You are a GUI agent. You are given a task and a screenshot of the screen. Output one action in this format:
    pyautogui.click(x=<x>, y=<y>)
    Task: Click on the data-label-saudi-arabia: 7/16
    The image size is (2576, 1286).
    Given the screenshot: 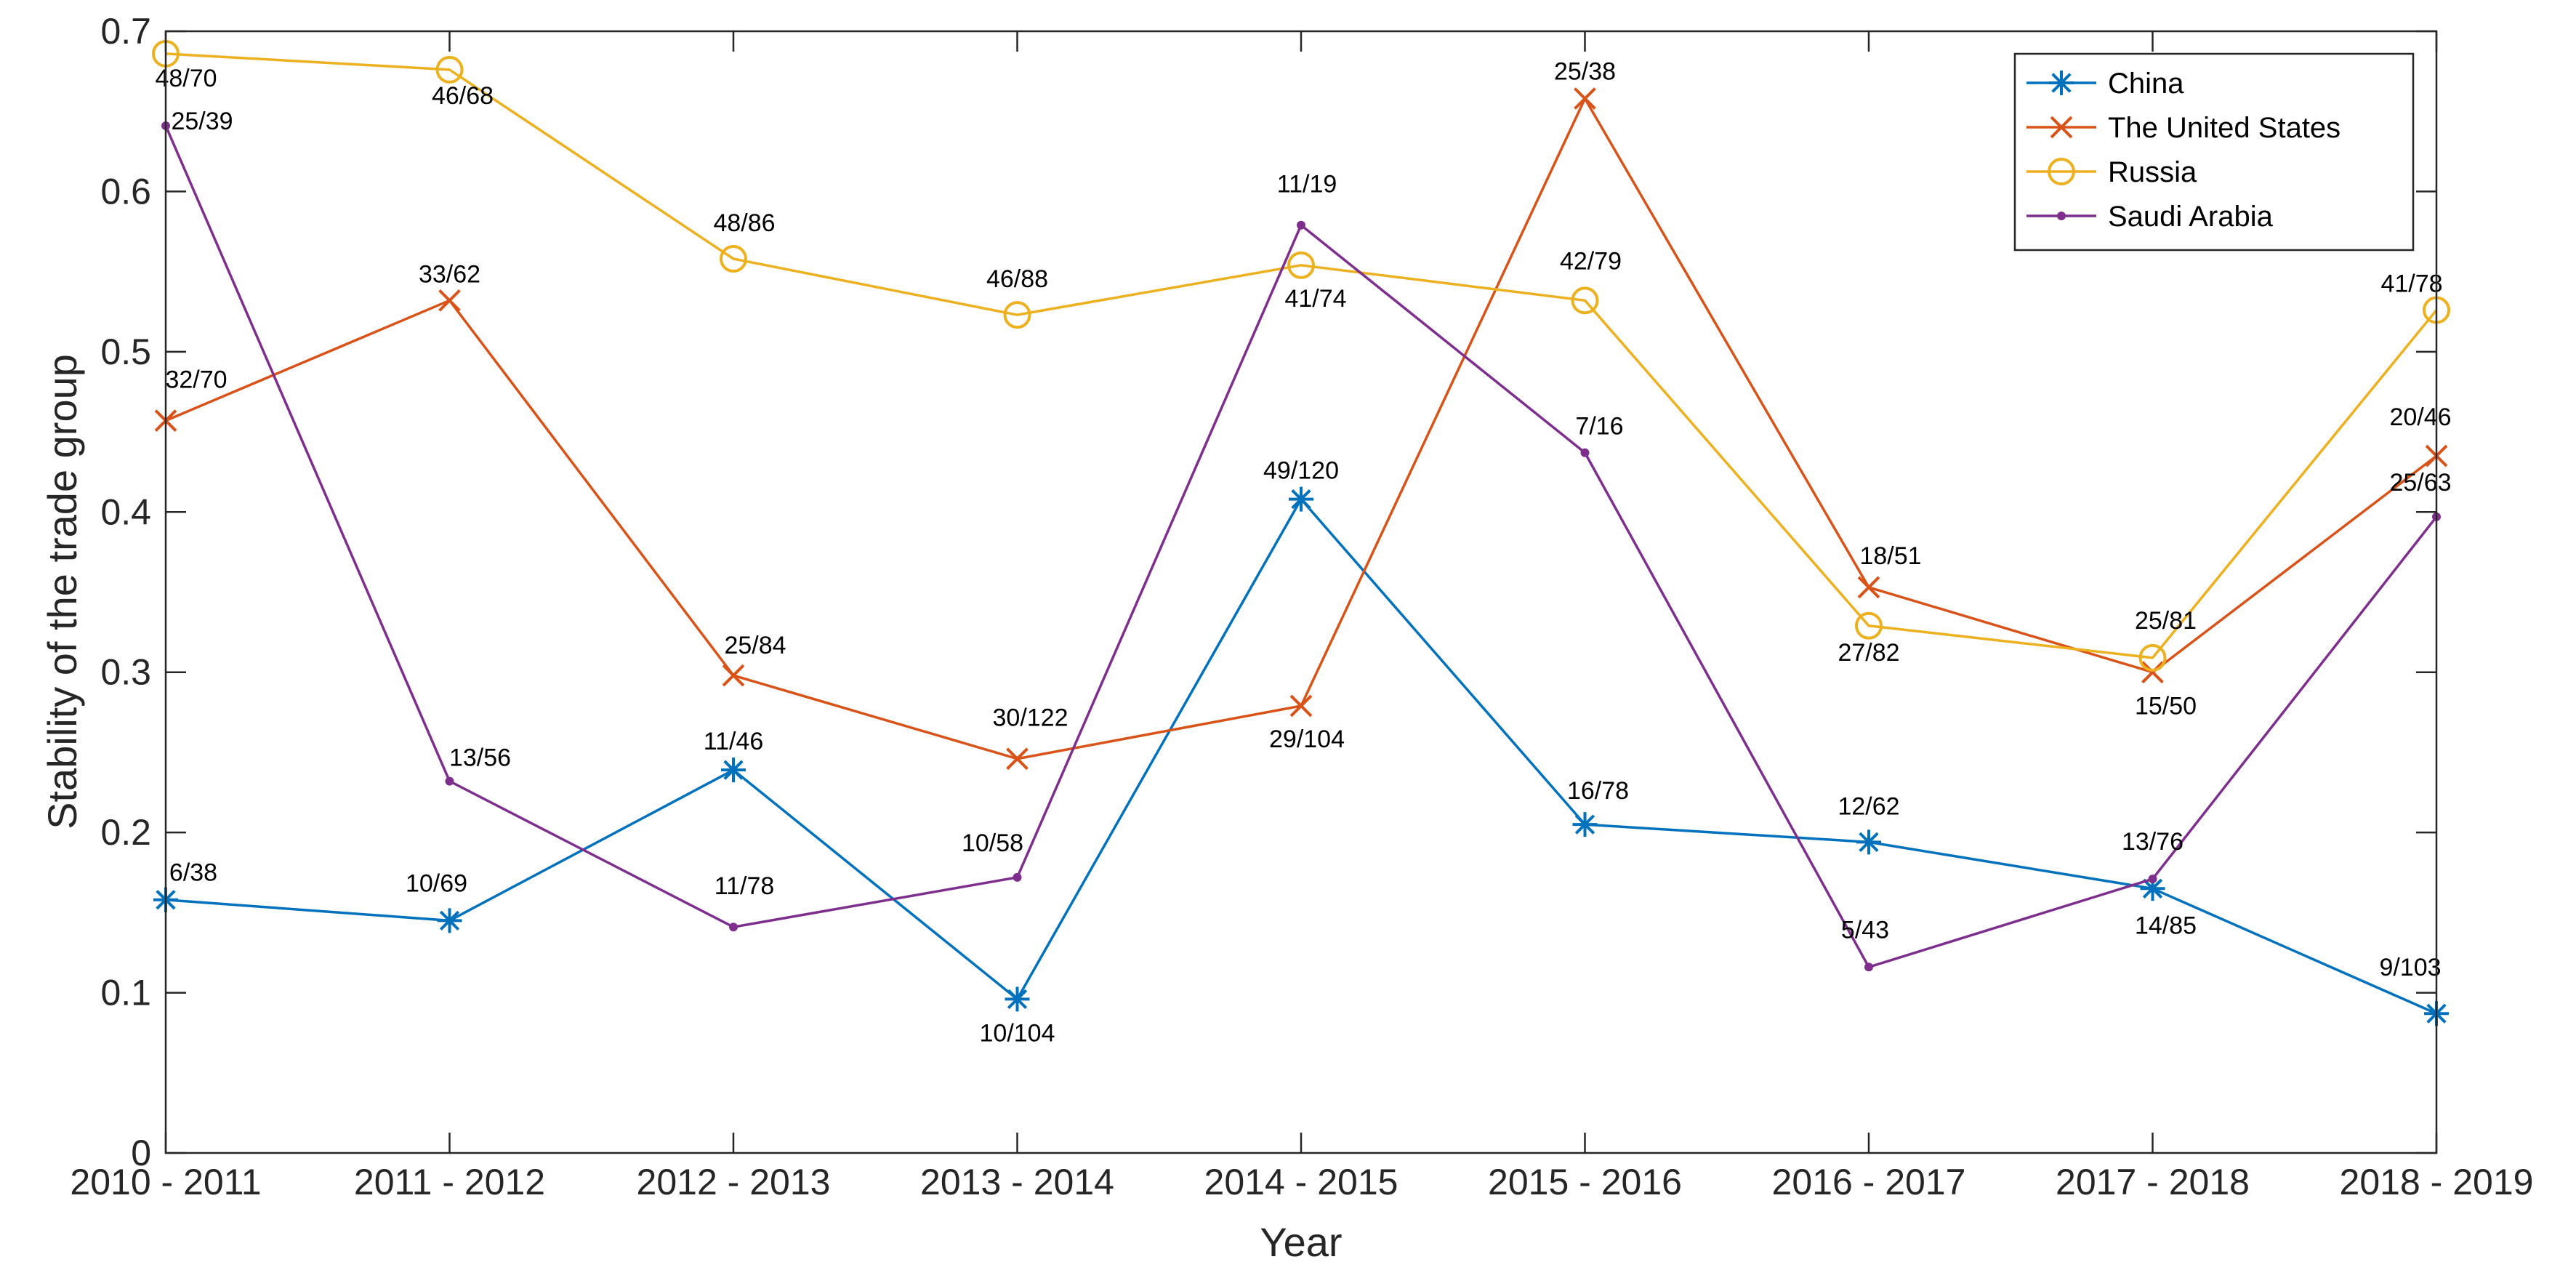 What is the action you would take?
    pyautogui.click(x=1599, y=427)
    